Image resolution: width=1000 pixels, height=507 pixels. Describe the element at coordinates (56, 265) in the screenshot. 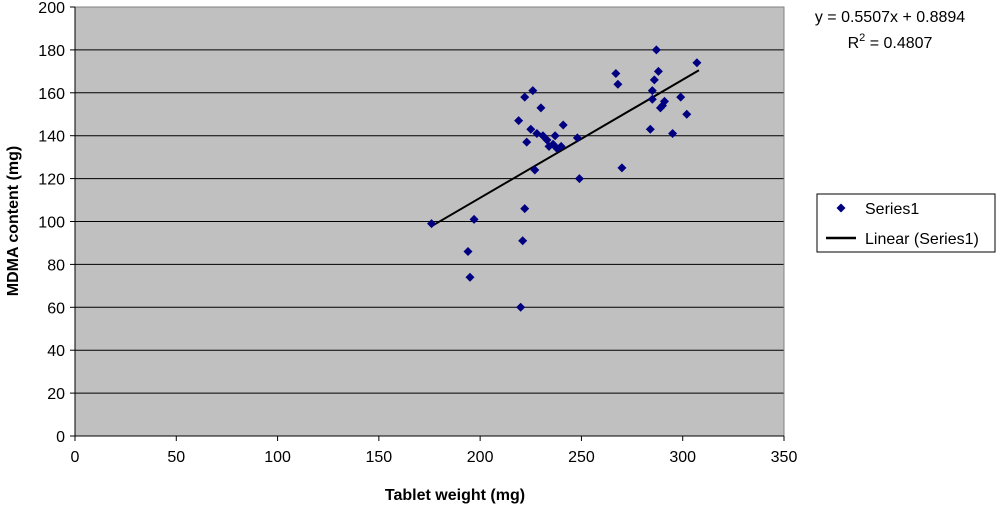

I see `y-tick-label-80: 80` at that location.